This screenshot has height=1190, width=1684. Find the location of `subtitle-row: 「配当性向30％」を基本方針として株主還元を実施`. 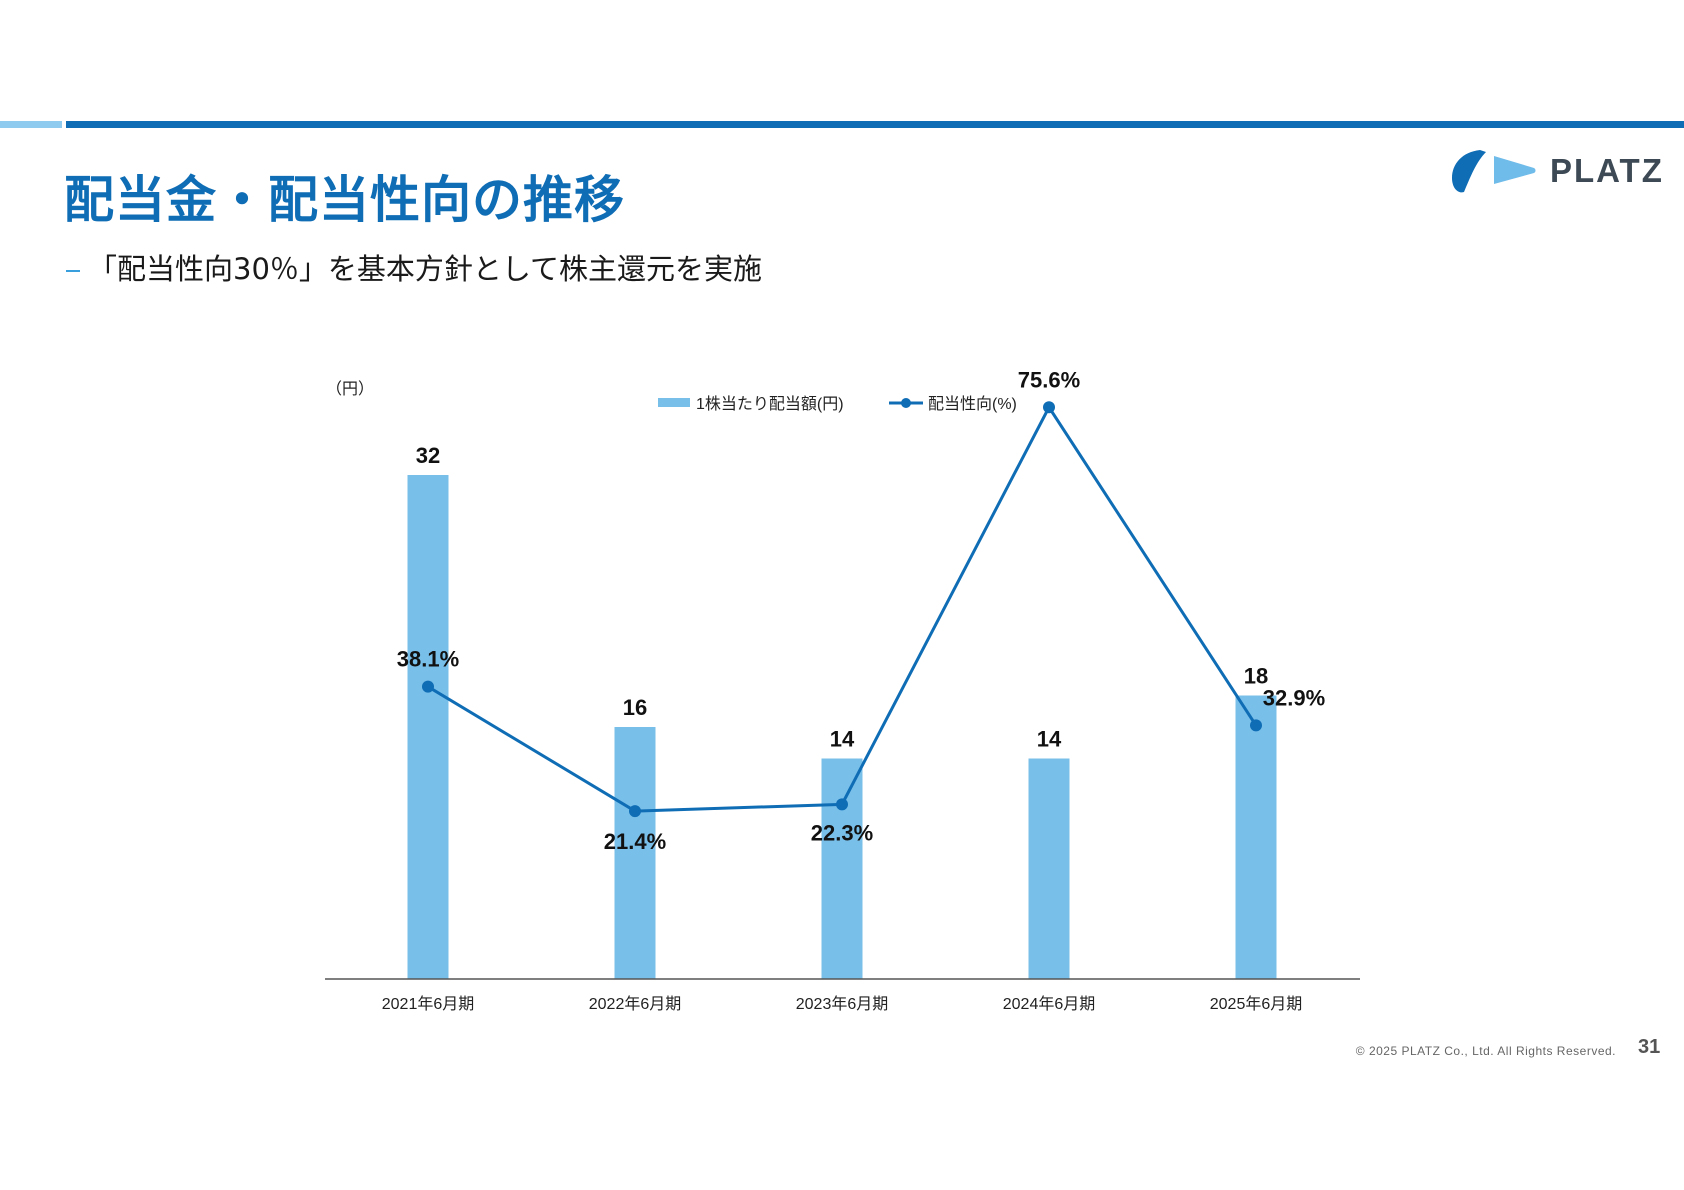

subtitle-row: 「配当性向30％」を基本方針として株主還元を実施 is located at coordinates (414, 267).